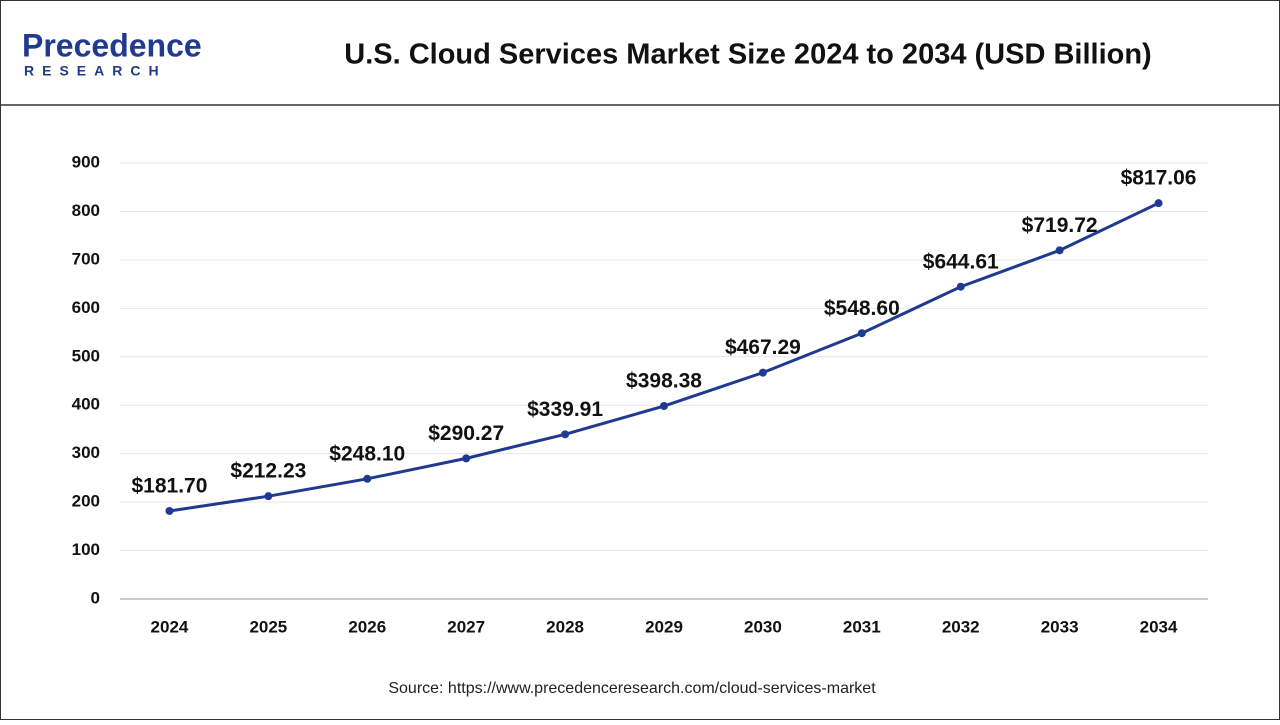 The height and width of the screenshot is (725, 1280). I want to click on data-label: $339.91, so click(565, 409).